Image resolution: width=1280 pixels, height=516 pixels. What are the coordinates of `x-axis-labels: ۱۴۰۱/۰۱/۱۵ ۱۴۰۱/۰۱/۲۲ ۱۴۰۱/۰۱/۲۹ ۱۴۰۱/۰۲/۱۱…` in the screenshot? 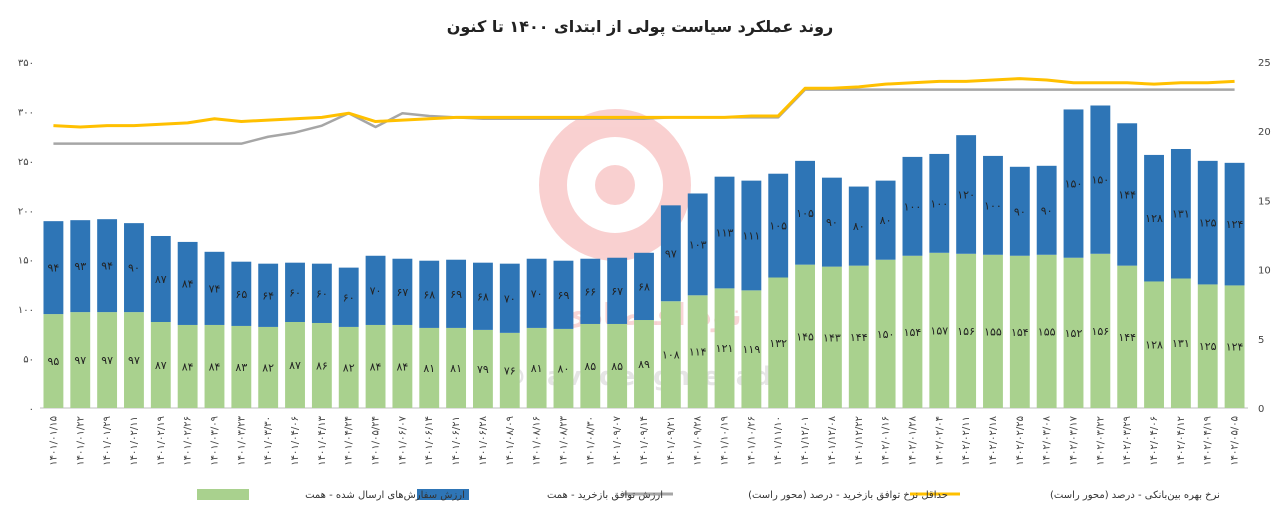 It's located at (644, 440).